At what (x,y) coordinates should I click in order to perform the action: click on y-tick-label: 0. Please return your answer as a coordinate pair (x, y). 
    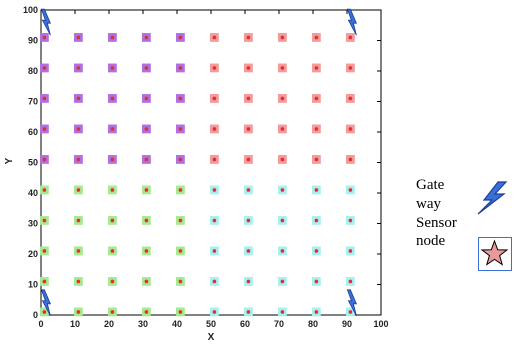
    Looking at the image, I should click on (35, 315).